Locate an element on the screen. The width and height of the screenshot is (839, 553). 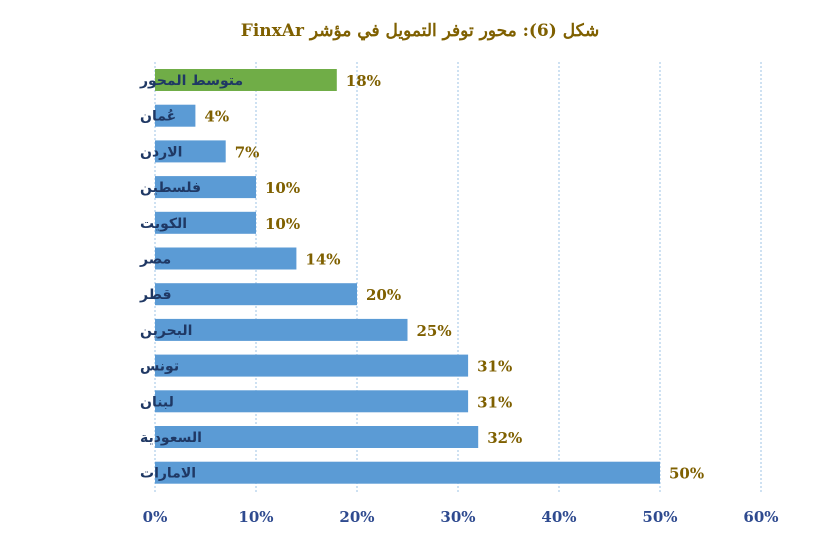
x-tick-label: 50% is located at coordinates (659, 517).